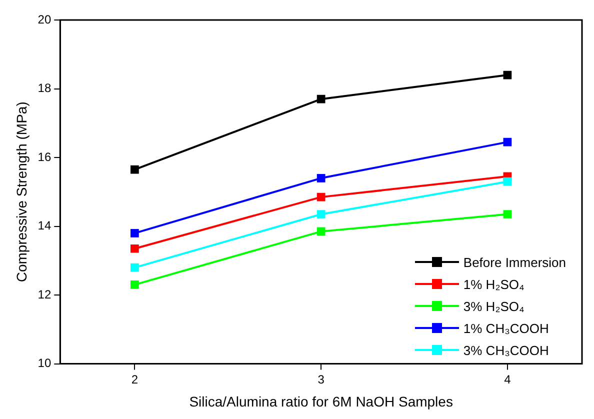 Image resolution: width=594 pixels, height=419 pixels. What do you see at coordinates (45, 157) in the screenshot?
I see `y-tick-label: 16` at bounding box center [45, 157].